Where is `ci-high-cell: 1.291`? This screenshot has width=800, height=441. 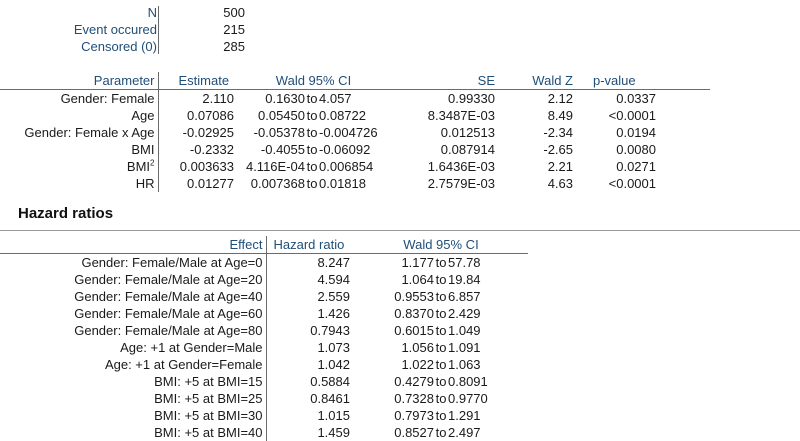 ci-high-cell: 1.291 is located at coordinates (464, 415).